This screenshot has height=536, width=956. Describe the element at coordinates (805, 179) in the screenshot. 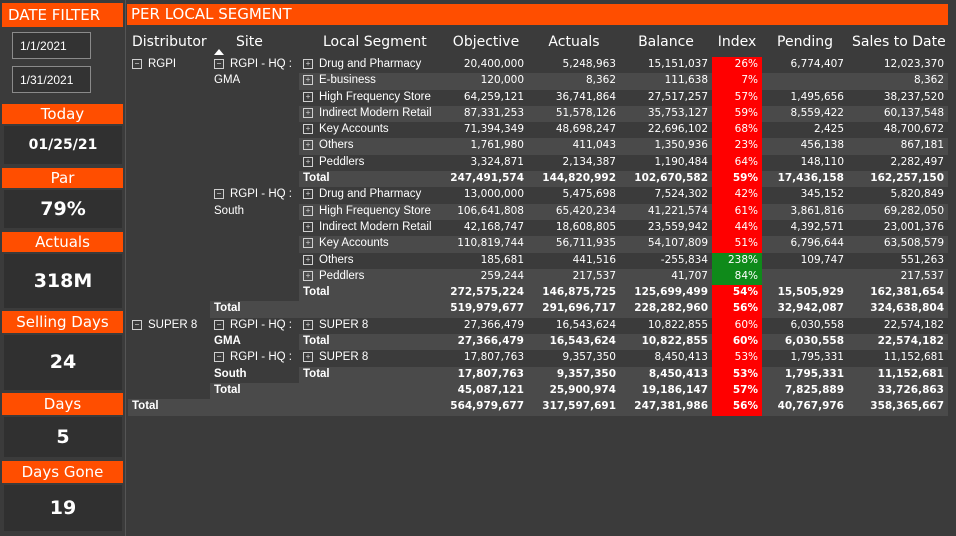

I see `pending-cell: 17,436,158` at that location.